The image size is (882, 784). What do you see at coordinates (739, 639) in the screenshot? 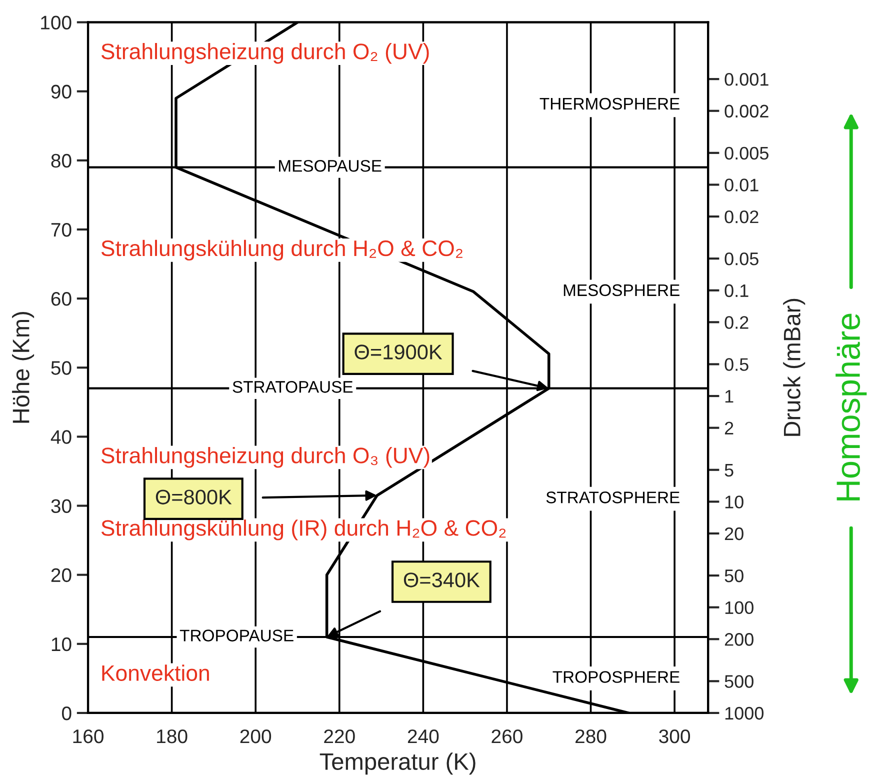
I see `y2-tick-label: 200` at bounding box center [739, 639].